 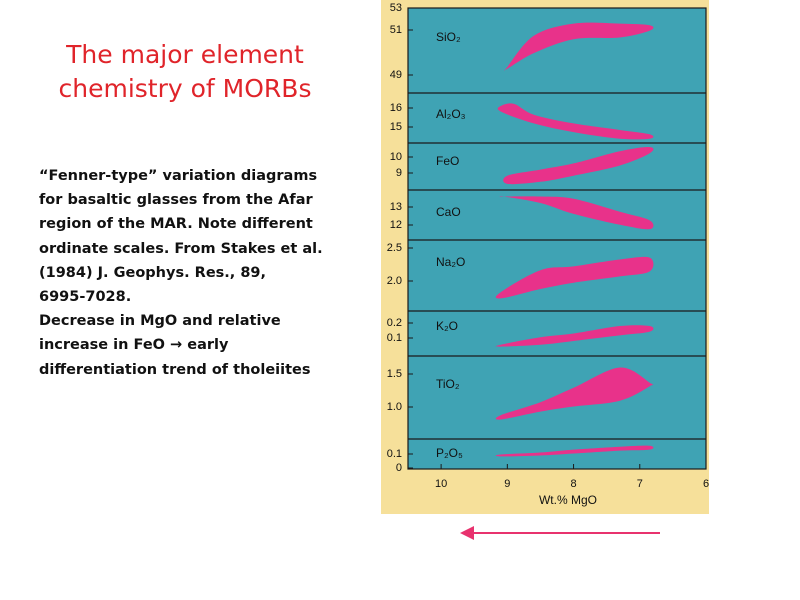 I want to click on y-tick-label: 51, so click(x=396, y=30).